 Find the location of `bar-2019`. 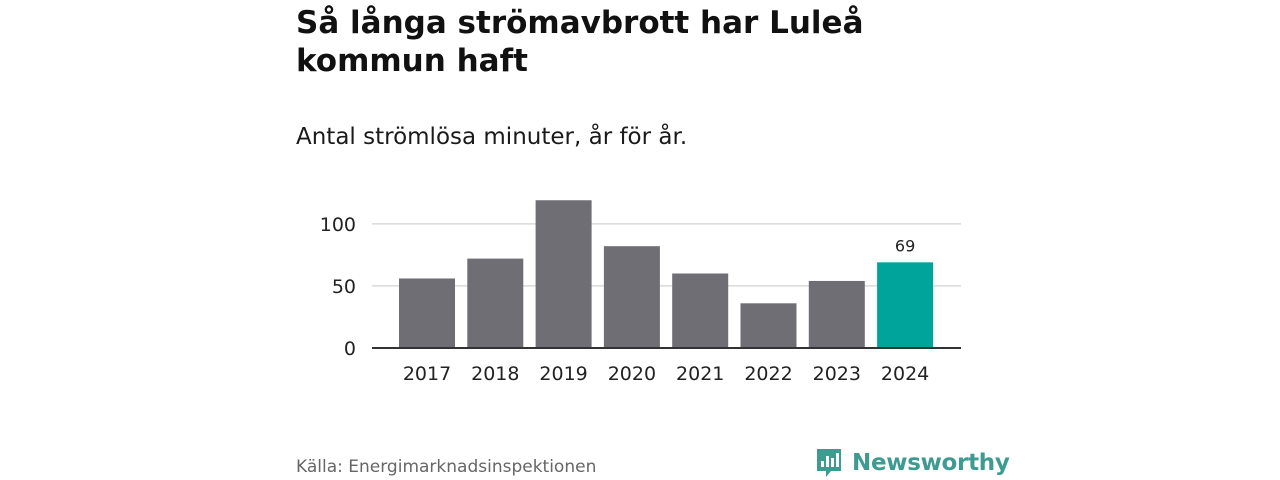

bar-2019 is located at coordinates (563, 274).